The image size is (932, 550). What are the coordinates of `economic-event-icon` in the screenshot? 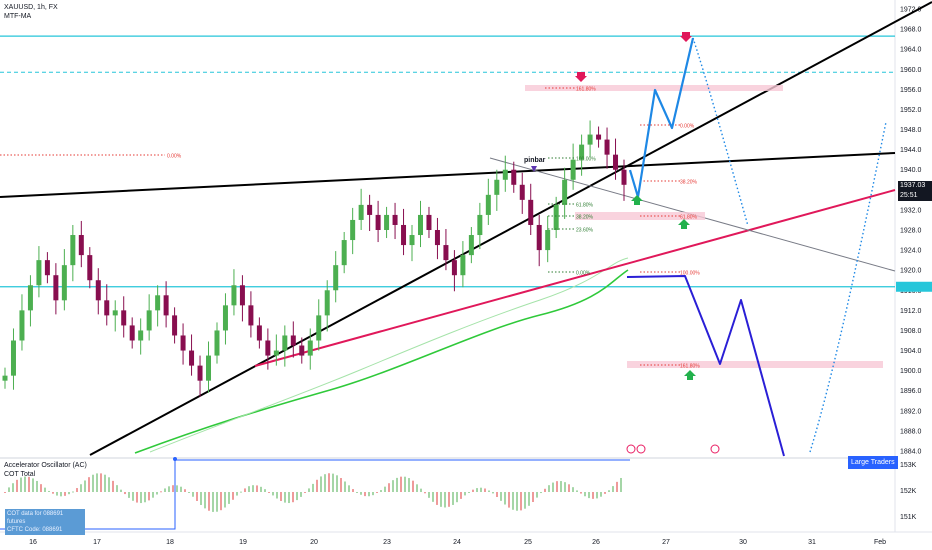 It's located at (641, 449).